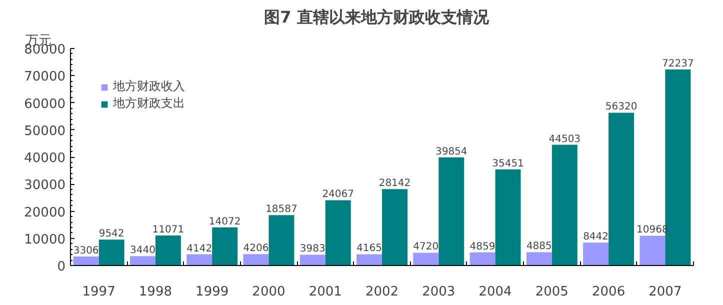 This screenshot has height=305, width=723. Describe the element at coordinates (168, 230) in the screenshot. I see `data-label: 11071` at that location.